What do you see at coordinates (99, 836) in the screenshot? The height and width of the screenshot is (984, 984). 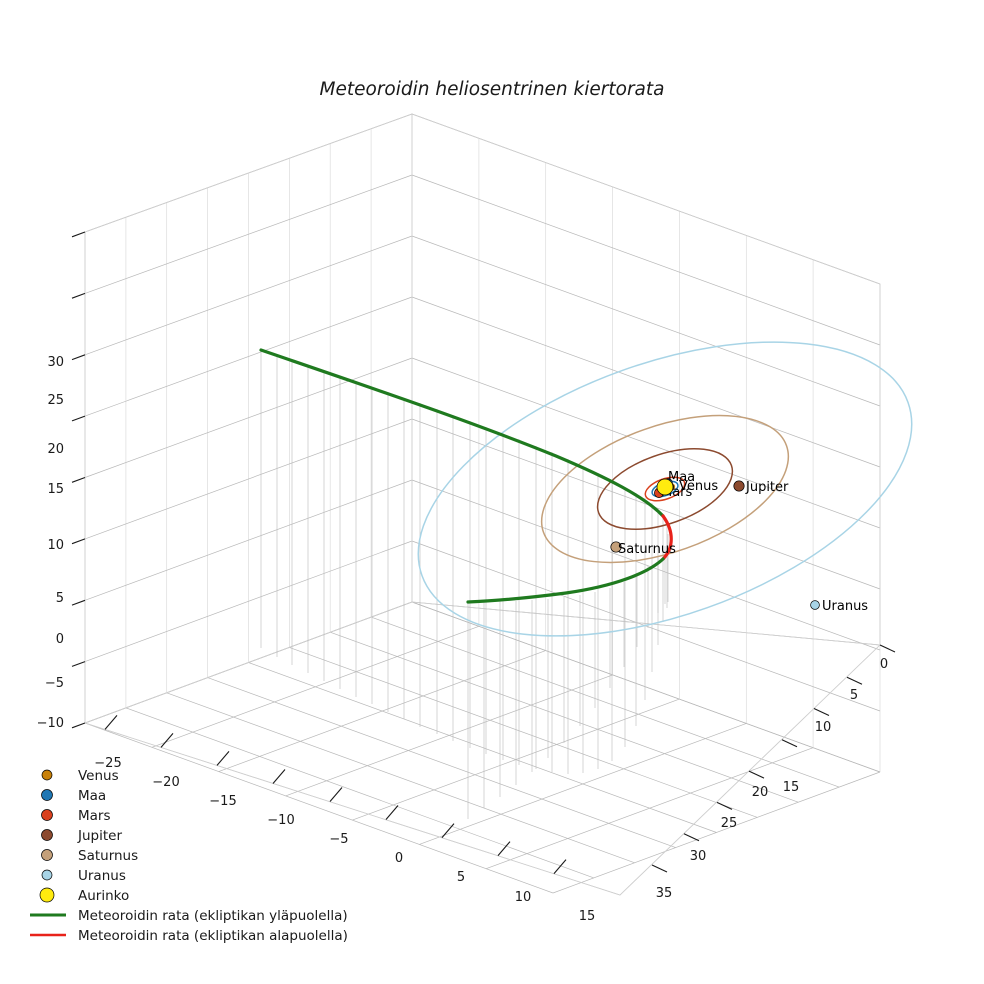 I see `legend-label-jupiter: Jupiter` at bounding box center [99, 836].